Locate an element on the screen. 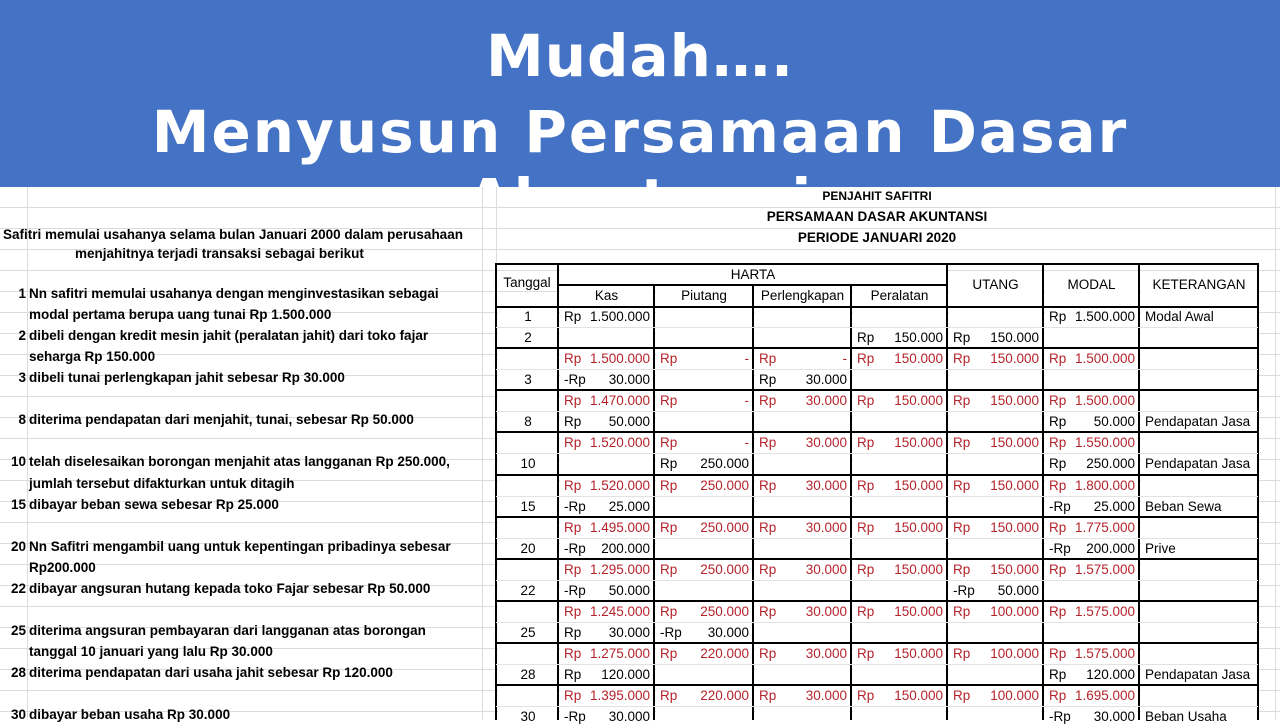  transaction-text: dibayar beban usaha Rp 30.000 is located at coordinates (130, 714).